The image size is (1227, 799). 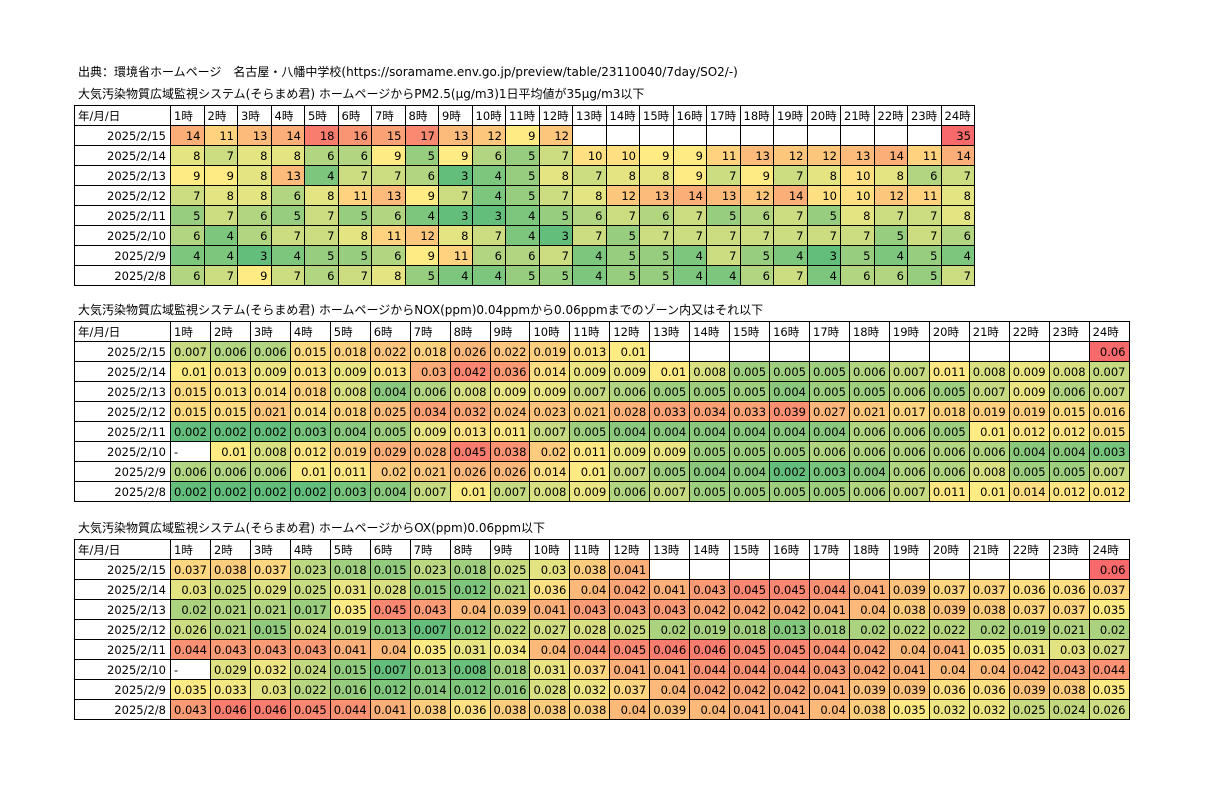 What do you see at coordinates (122, 275) in the screenshot?
I see `row-date: 2025/2/8` at bounding box center [122, 275].